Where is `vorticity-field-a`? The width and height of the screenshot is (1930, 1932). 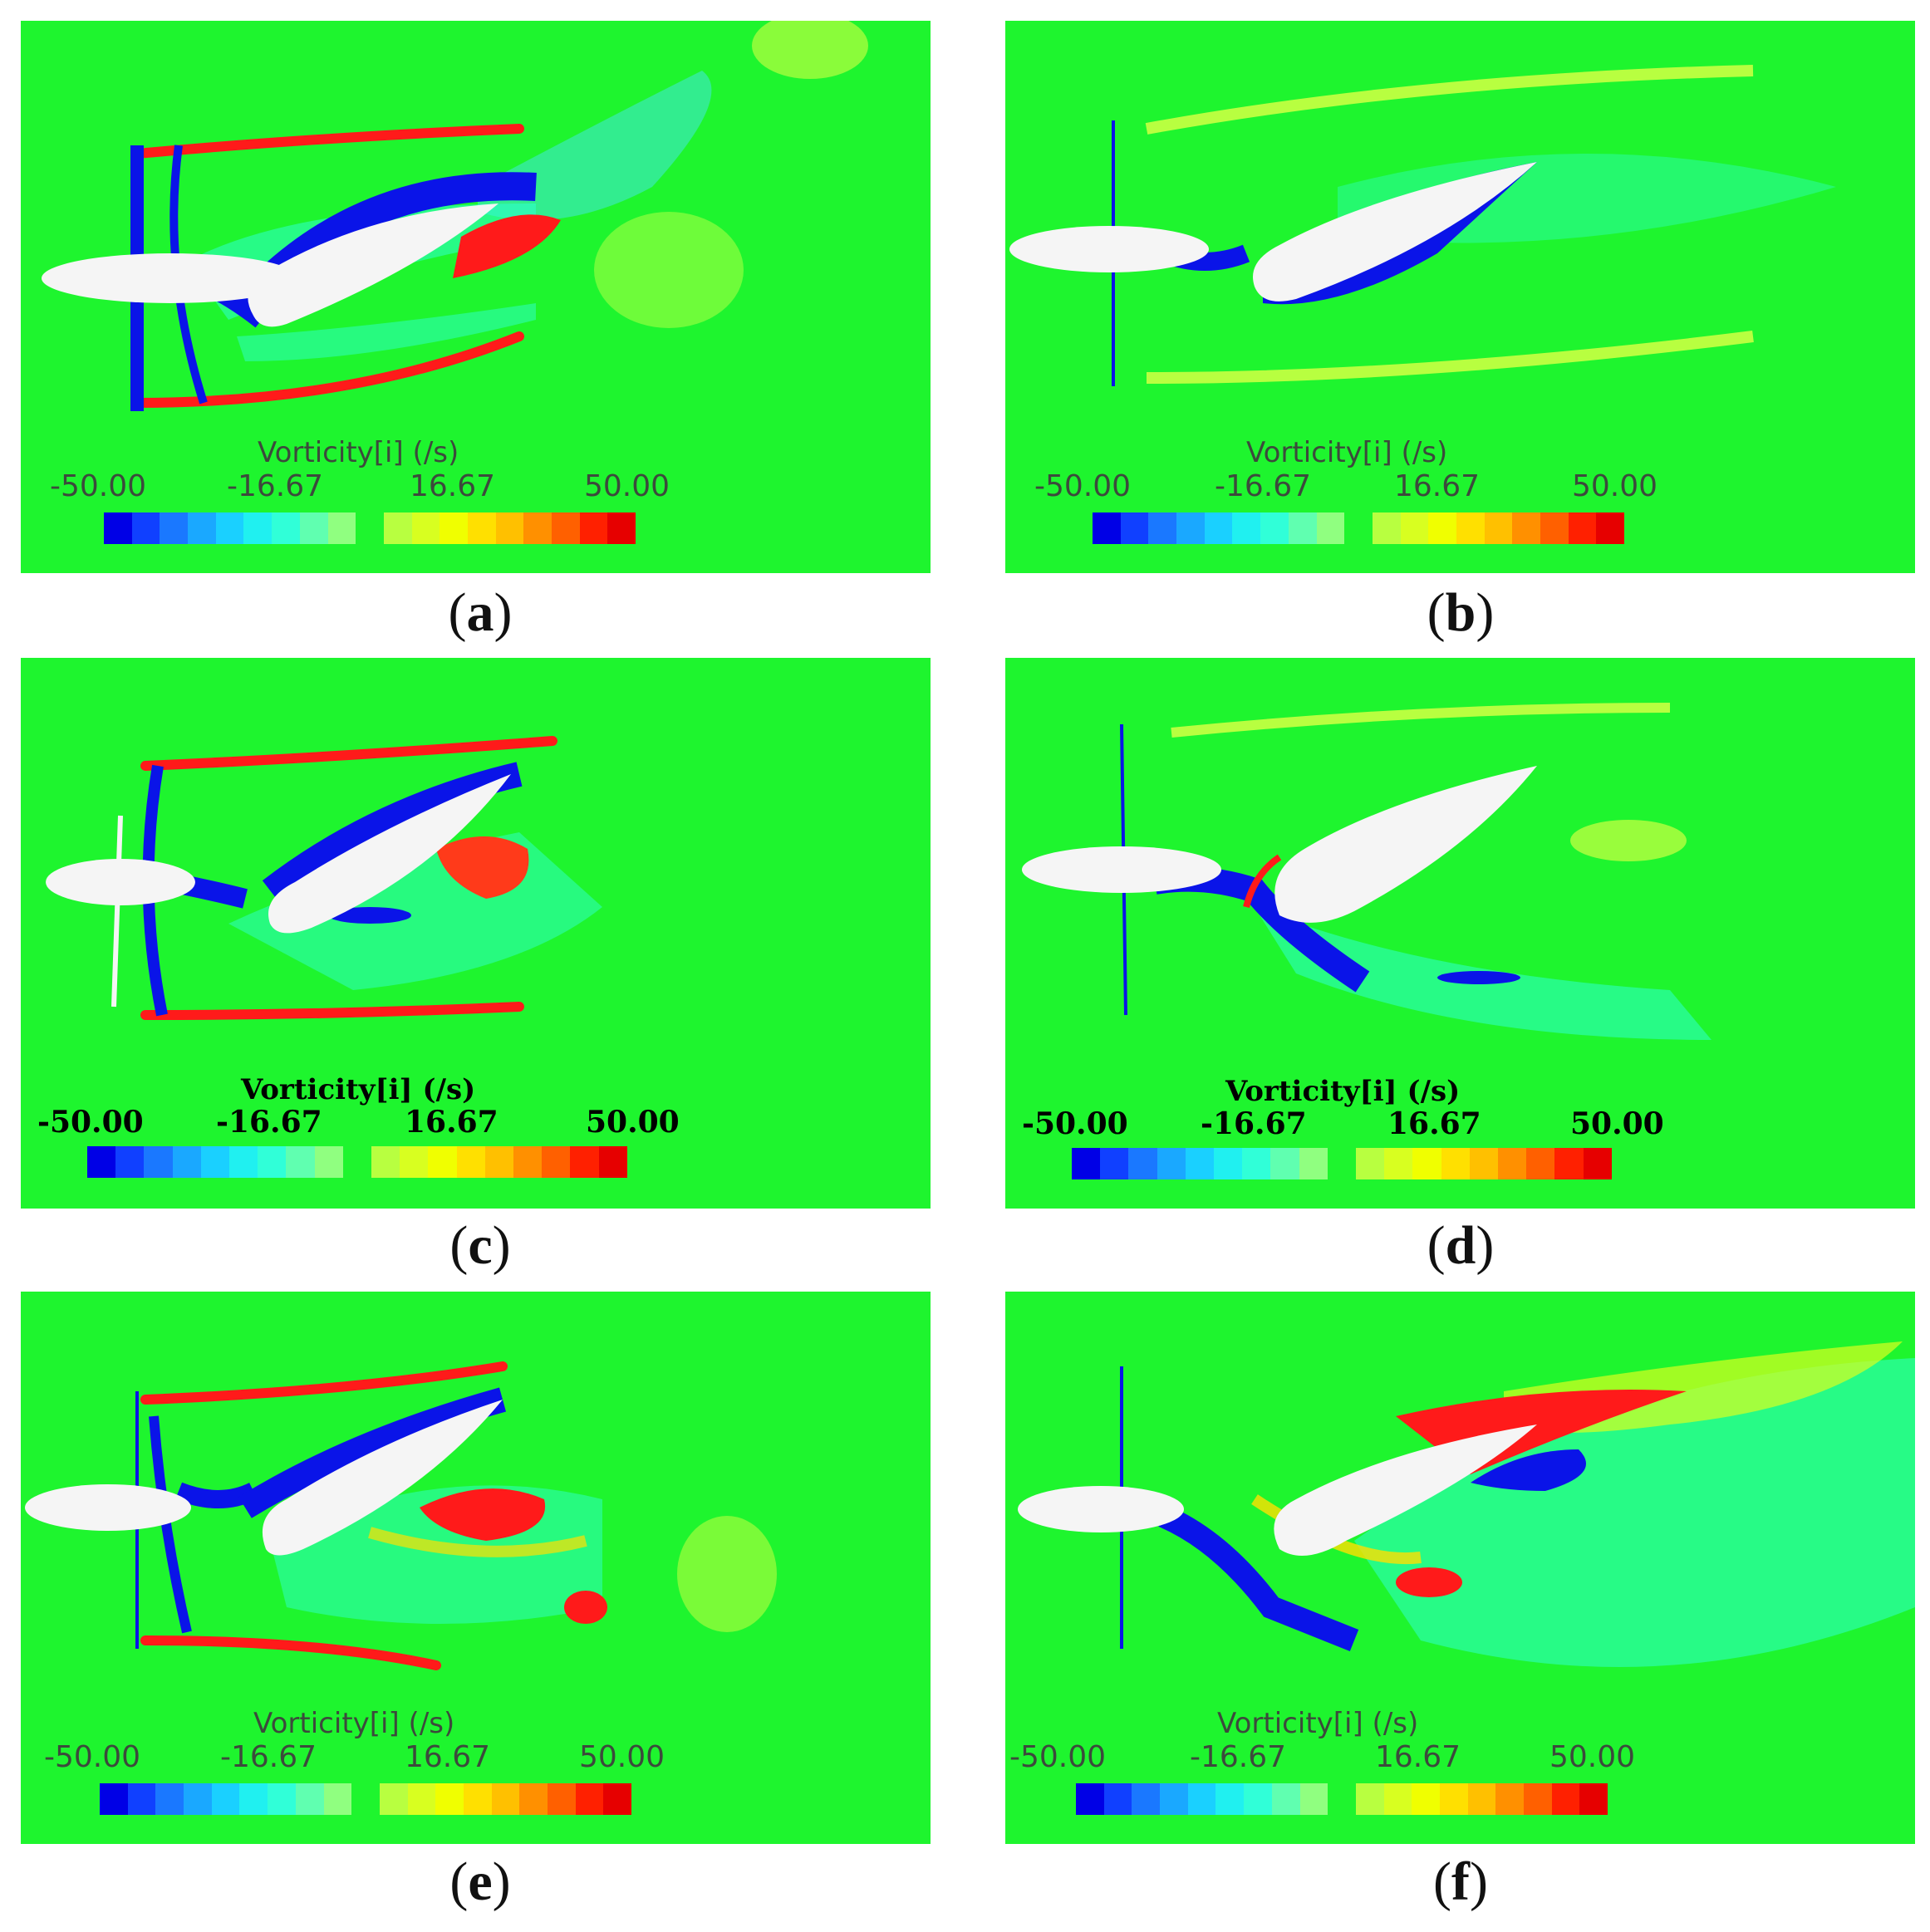 vorticity-field-a is located at coordinates (455, 216).